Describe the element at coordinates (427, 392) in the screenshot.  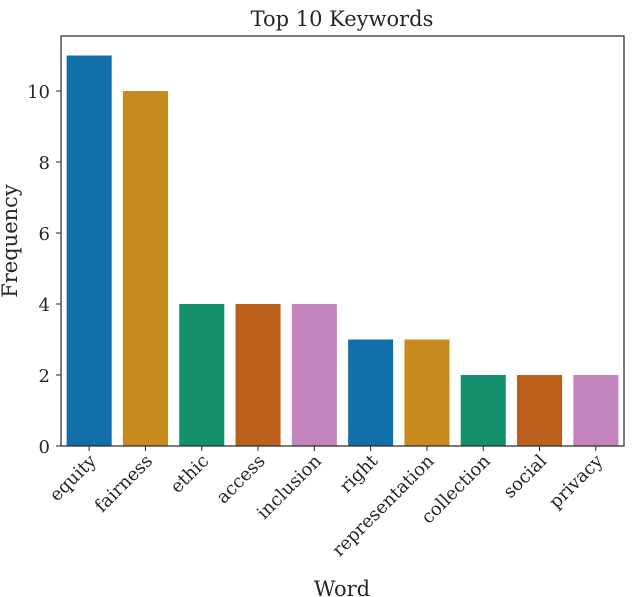
I see `bar-representation` at that location.